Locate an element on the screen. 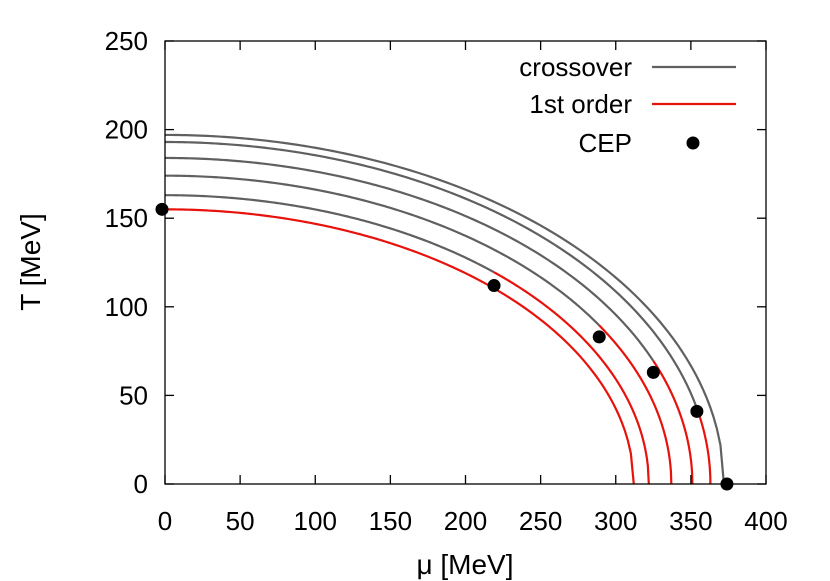  legend-label: 1st order is located at coordinates (580, 104).